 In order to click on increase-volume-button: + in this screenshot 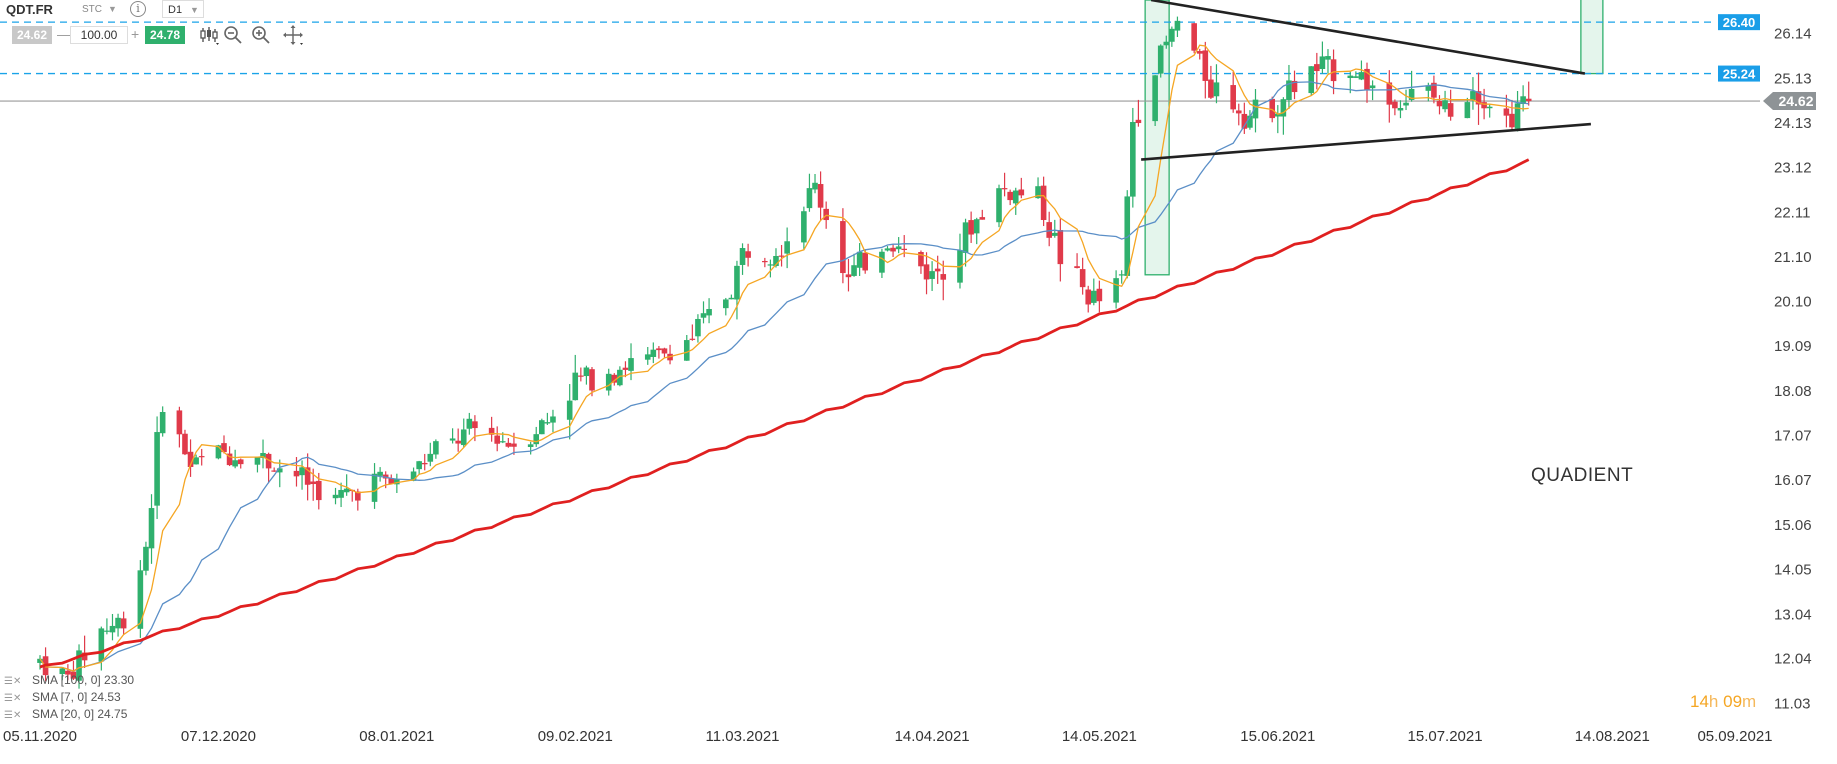, I will do `click(135, 34)`.